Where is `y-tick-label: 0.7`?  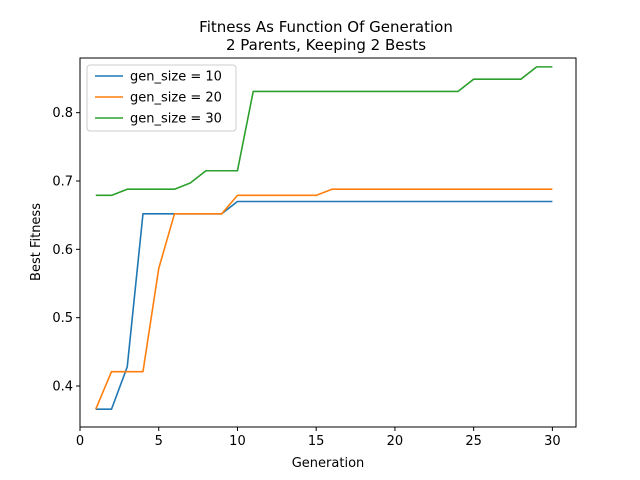 y-tick-label: 0.7 is located at coordinates (62, 182).